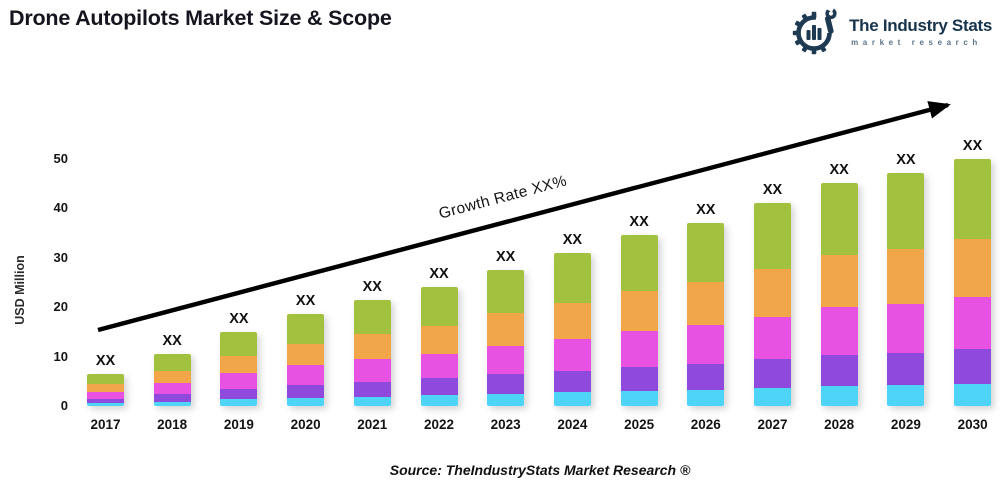 The image size is (1000, 500). I want to click on logo: The Industry Stats market research, so click(891, 31).